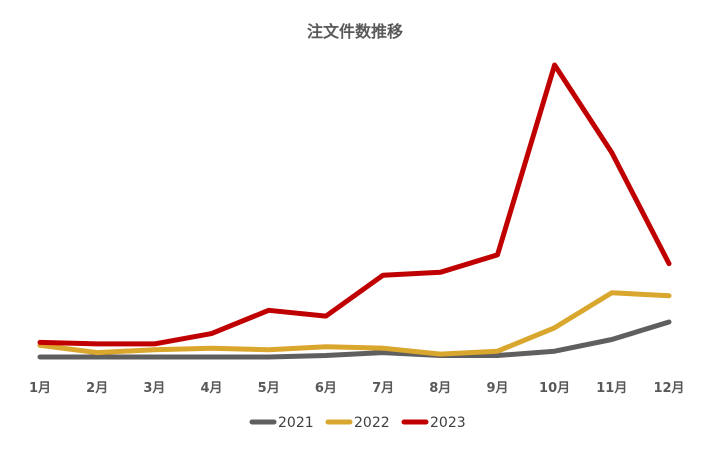 Image resolution: width=711 pixels, height=449 pixels. Describe the element at coordinates (448, 423) in the screenshot. I see `legend-label: 2023` at that location.